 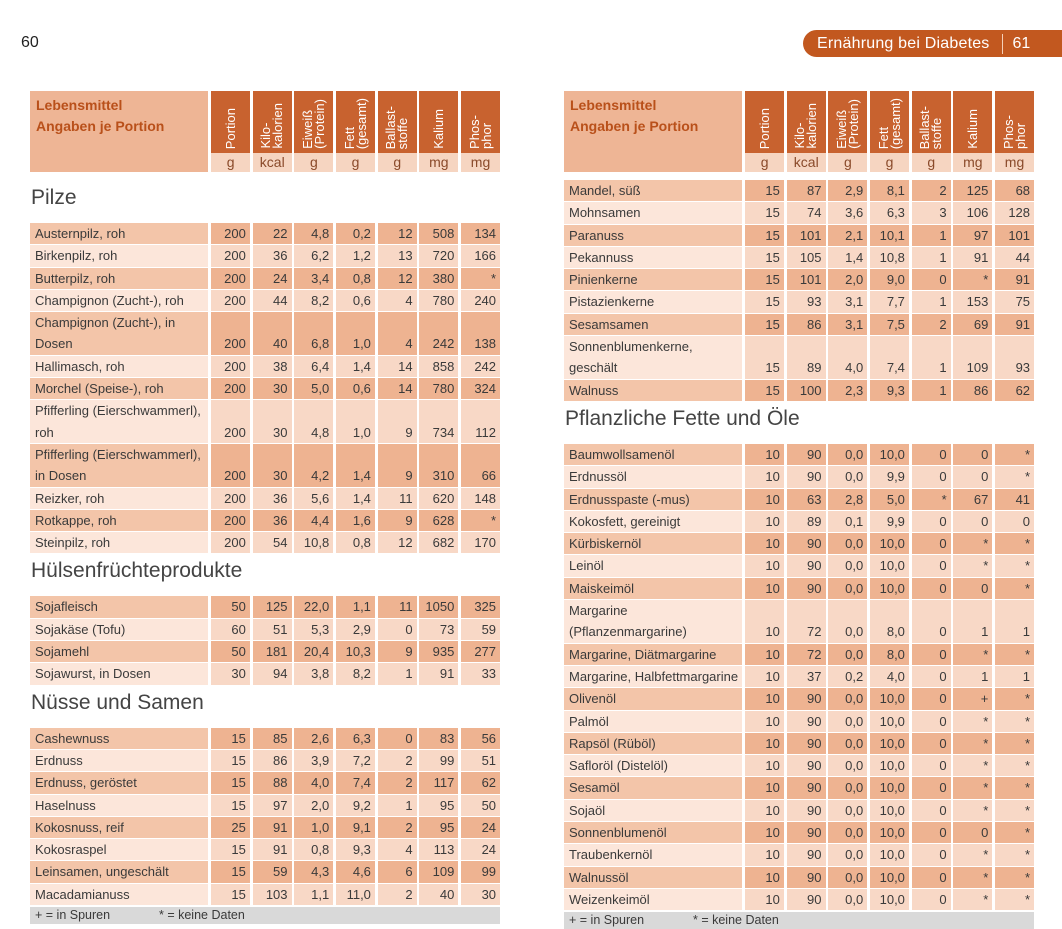 I want to click on cell-value: 240, so click(x=481, y=300).